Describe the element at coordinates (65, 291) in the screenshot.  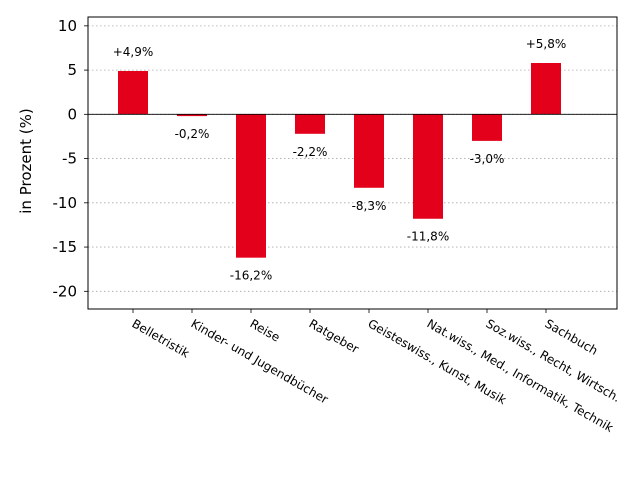
I see `y-tick-label: -20` at that location.